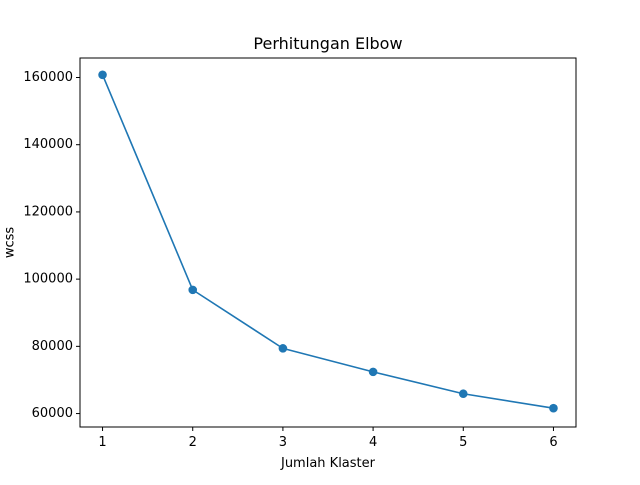  Describe the element at coordinates (463, 442) in the screenshot. I see `x-tick-label-4: 5` at that location.